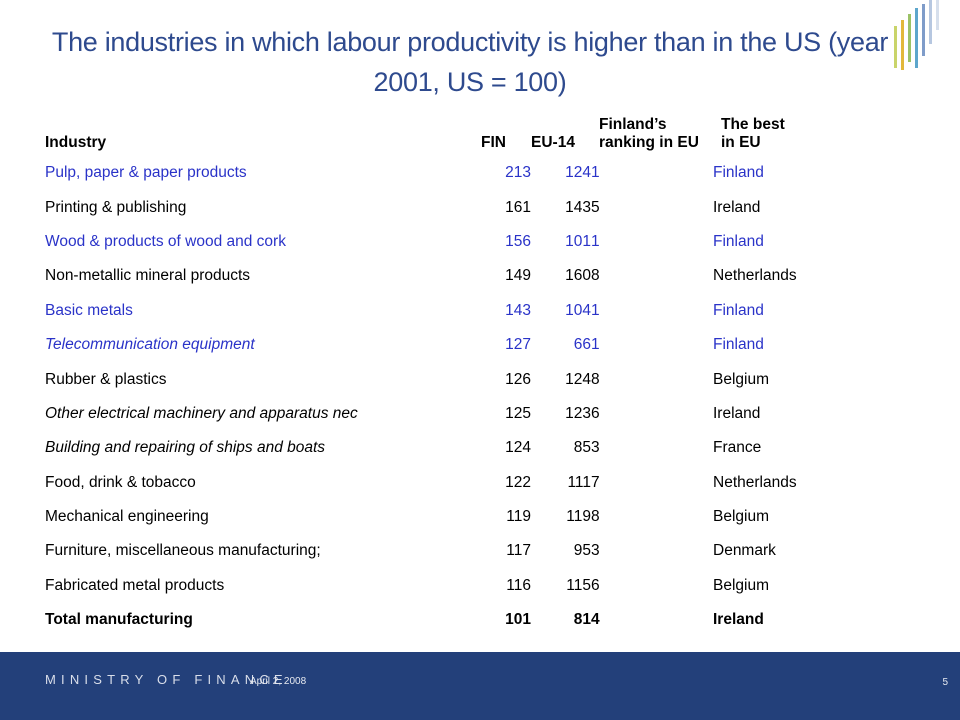  I want to click on header-industry: Industry, so click(76, 142).